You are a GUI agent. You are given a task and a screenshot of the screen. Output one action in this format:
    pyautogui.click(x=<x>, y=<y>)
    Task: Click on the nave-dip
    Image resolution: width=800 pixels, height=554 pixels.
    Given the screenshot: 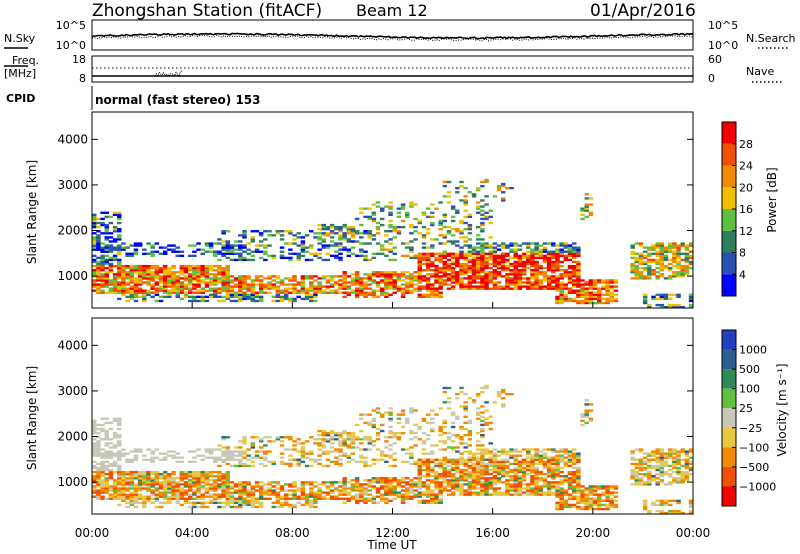 What is the action you would take?
    pyautogui.click(x=168, y=73)
    